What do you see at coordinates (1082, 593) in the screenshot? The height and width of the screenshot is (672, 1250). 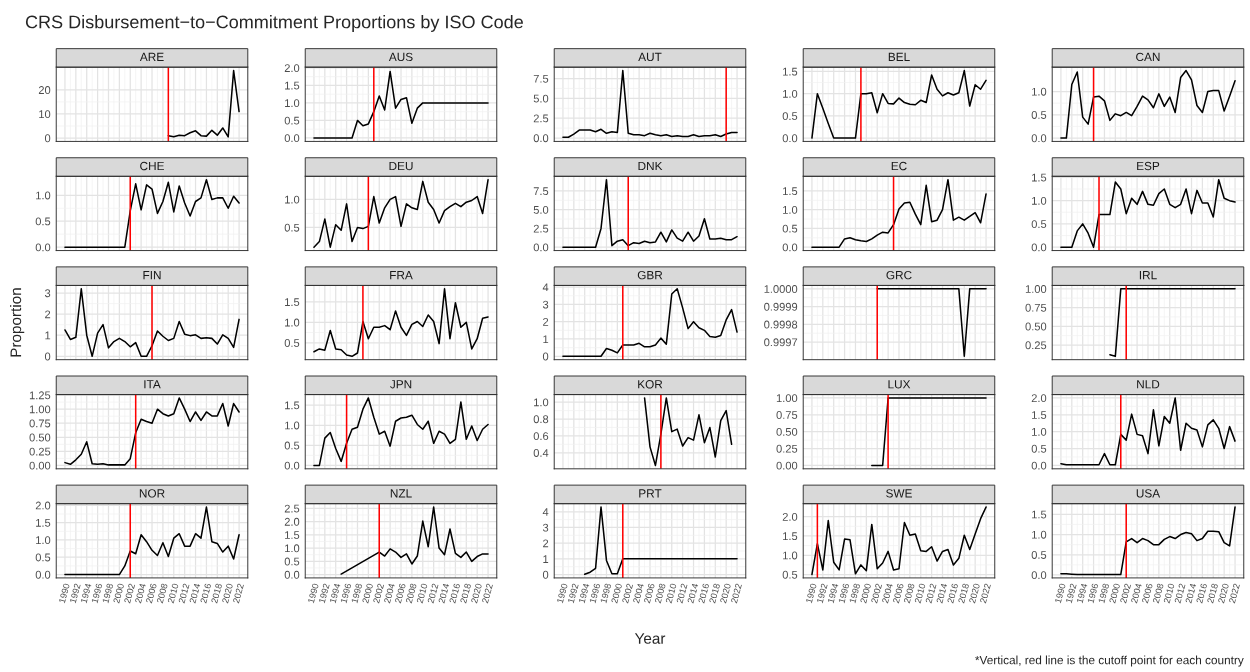 I see `x-tick-label: 1994` at bounding box center [1082, 593].